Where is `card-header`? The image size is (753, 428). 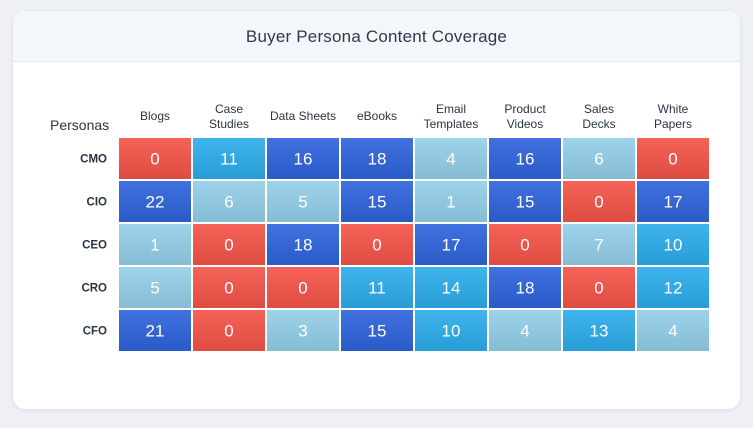 card-header is located at coordinates (376, 36).